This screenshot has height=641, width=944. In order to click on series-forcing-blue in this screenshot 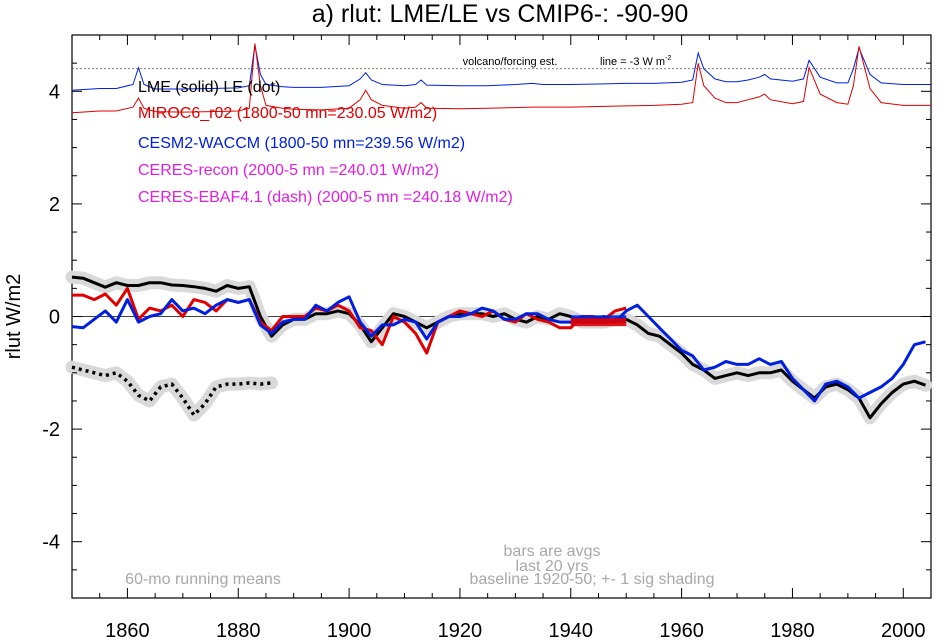, I will do `click(501, 68)`.